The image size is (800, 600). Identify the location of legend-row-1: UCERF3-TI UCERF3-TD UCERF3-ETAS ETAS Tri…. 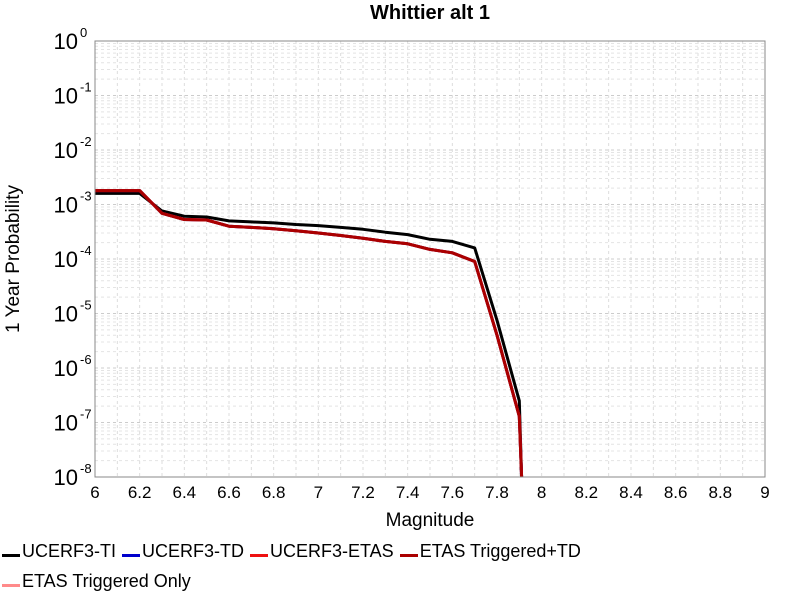
(400, 551).